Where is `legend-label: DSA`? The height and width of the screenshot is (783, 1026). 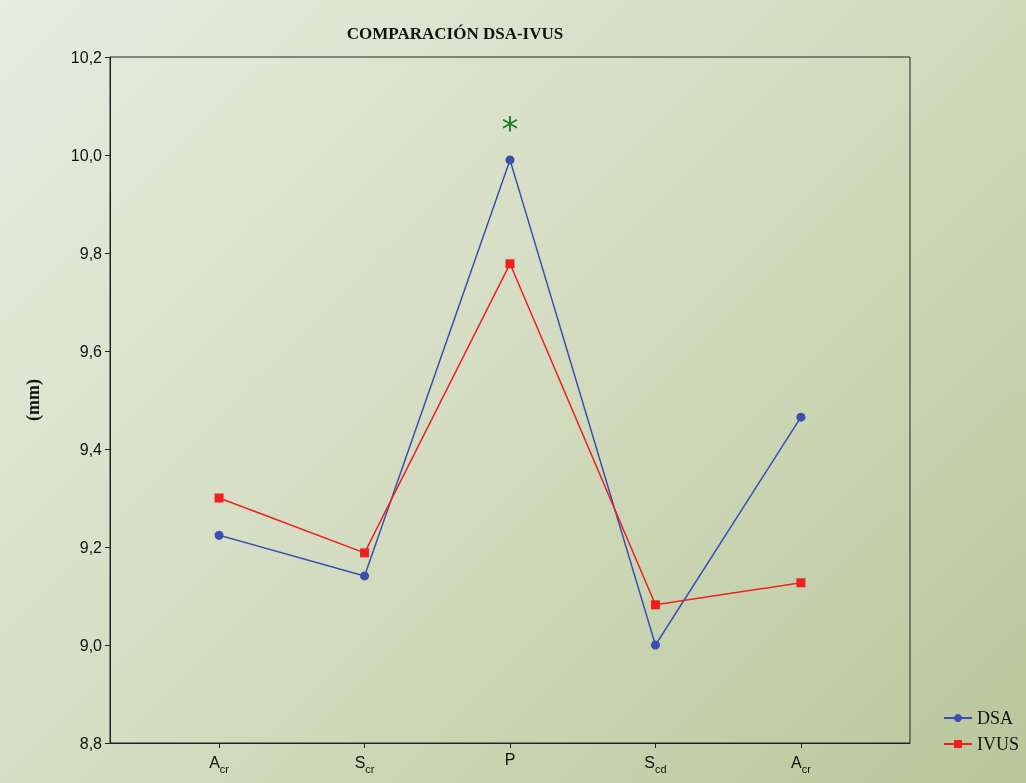 legend-label: DSA is located at coordinates (995, 718).